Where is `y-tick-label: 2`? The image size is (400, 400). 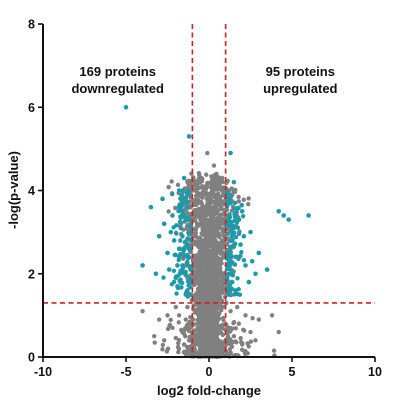 y-tick-label: 2 is located at coordinates (31, 274).